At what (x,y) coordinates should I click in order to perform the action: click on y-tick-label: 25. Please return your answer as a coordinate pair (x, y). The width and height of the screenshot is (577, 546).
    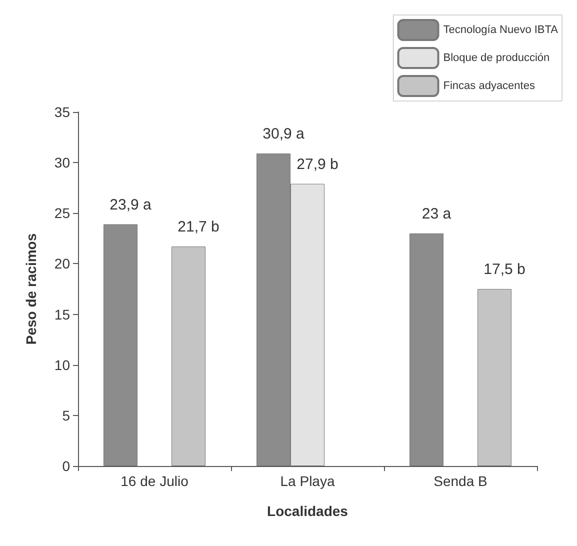
    Looking at the image, I should click on (62, 213).